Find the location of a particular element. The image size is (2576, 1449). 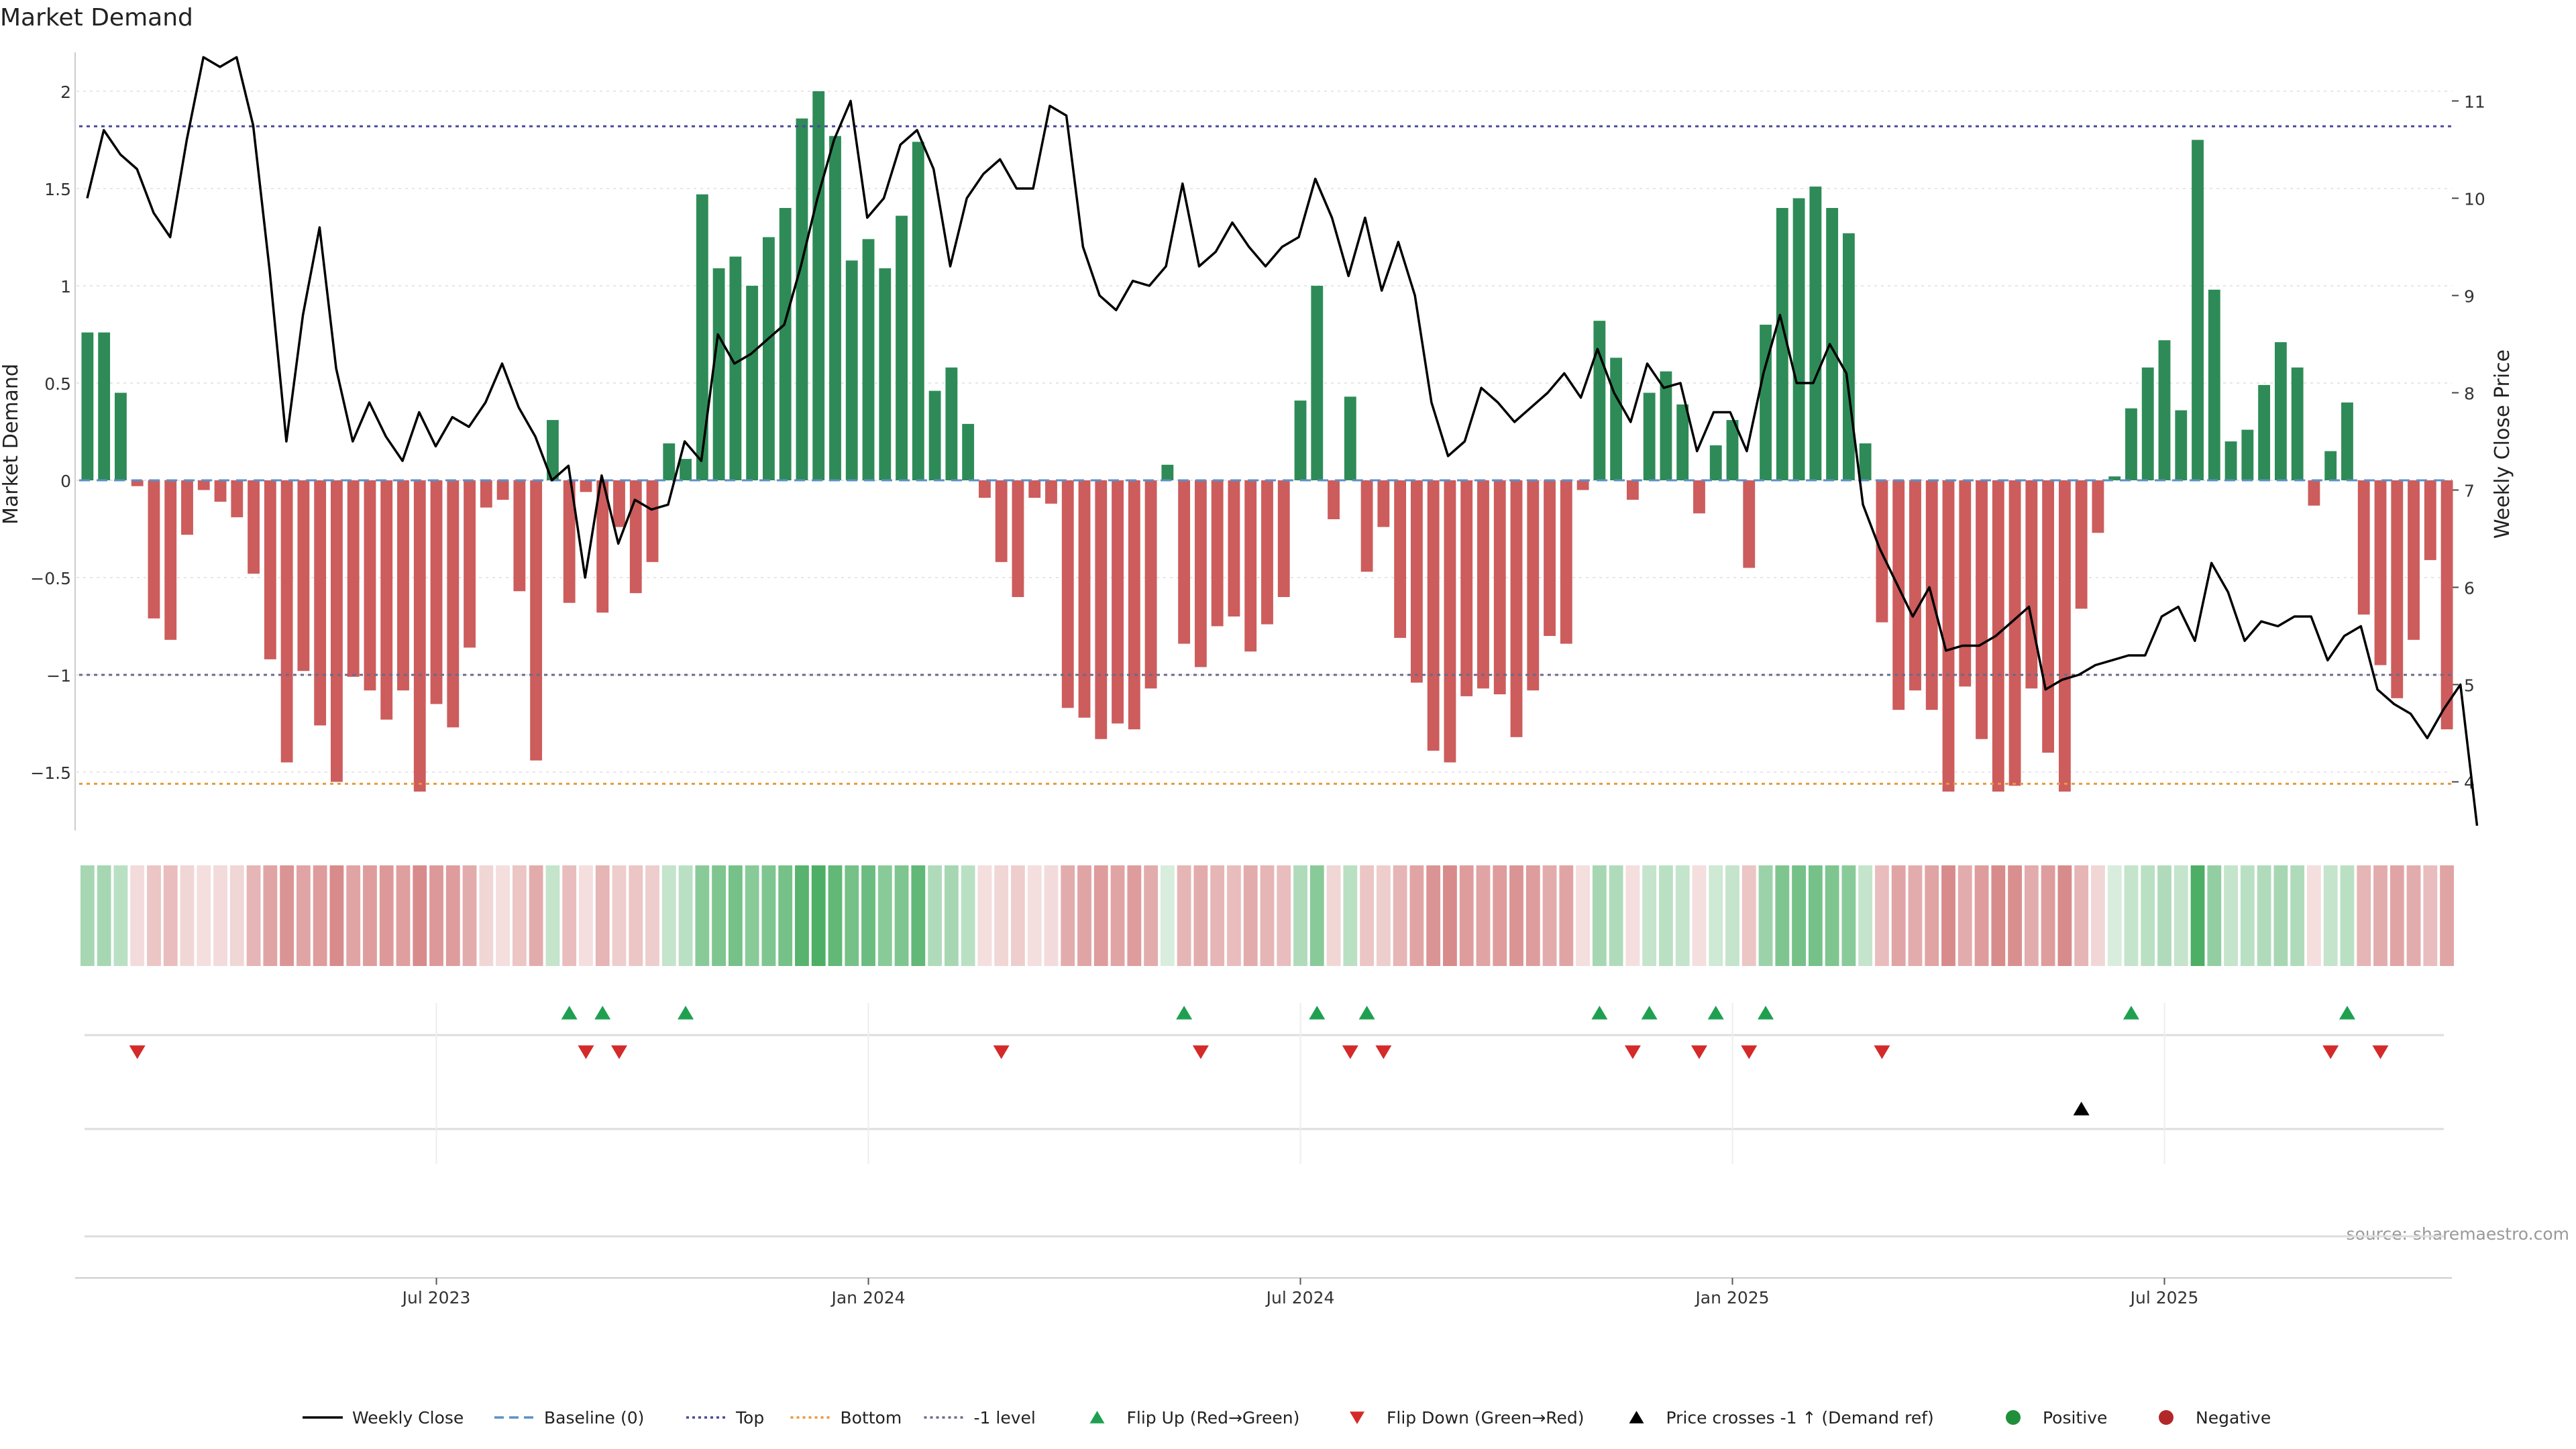

legend-label: Price crosses -1 ↑ (Demand ref) is located at coordinates (1800, 1418).